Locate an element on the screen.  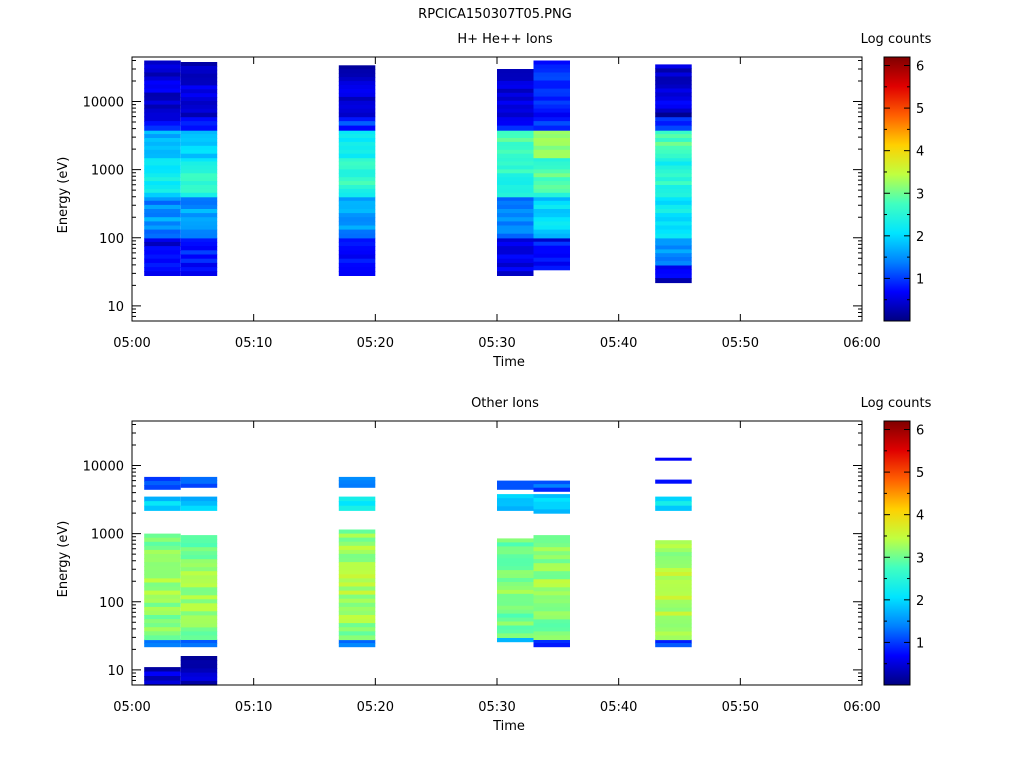
y-tick-label: 10000 is located at coordinates (103, 103).